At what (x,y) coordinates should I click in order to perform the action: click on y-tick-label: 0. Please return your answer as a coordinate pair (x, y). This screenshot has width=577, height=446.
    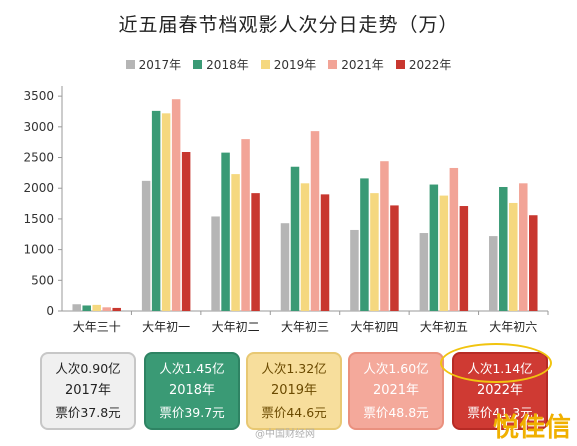
    Looking at the image, I should click on (50, 311).